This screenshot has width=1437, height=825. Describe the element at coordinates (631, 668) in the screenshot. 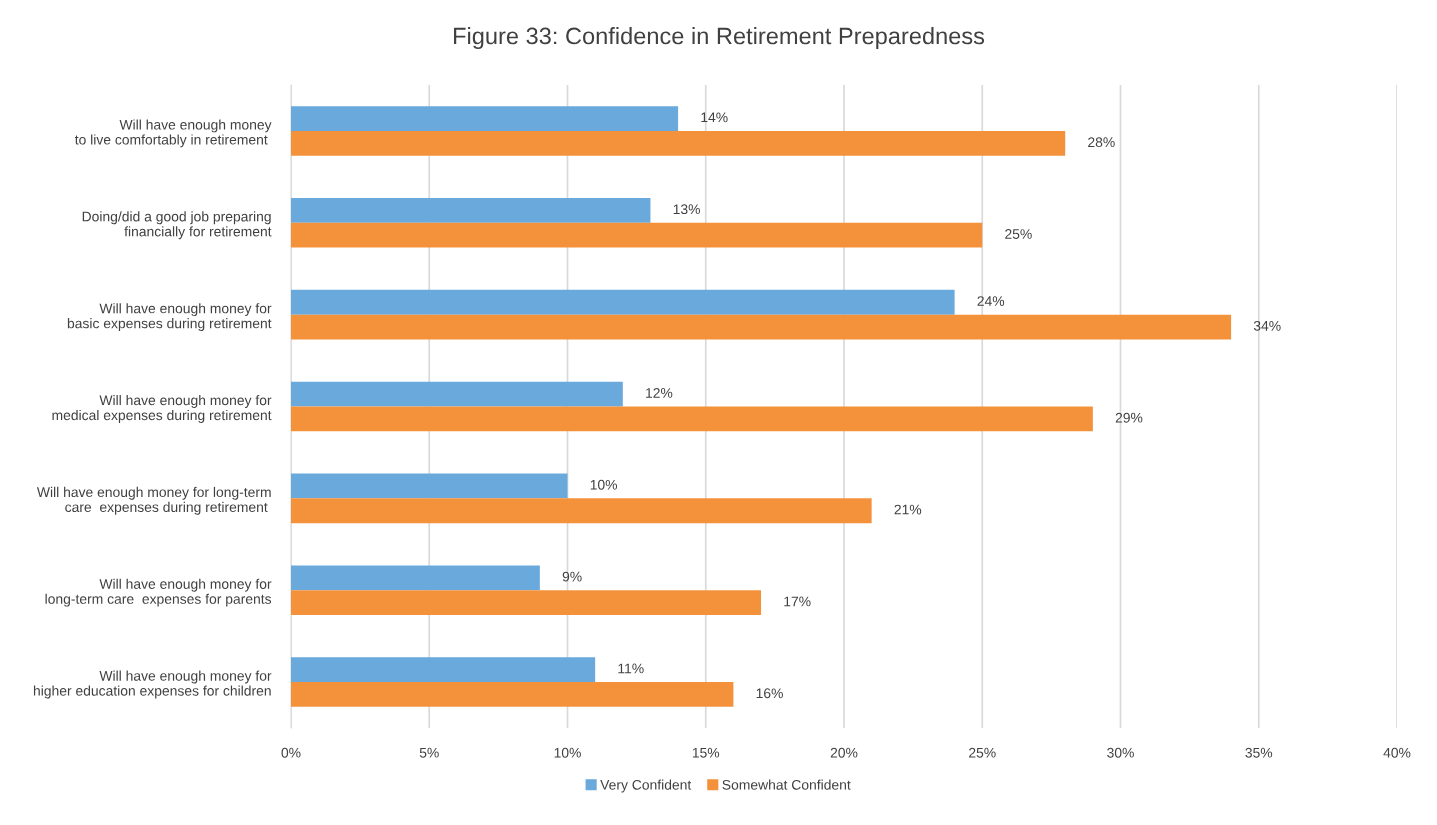

I see `data-label: 11%` at that location.